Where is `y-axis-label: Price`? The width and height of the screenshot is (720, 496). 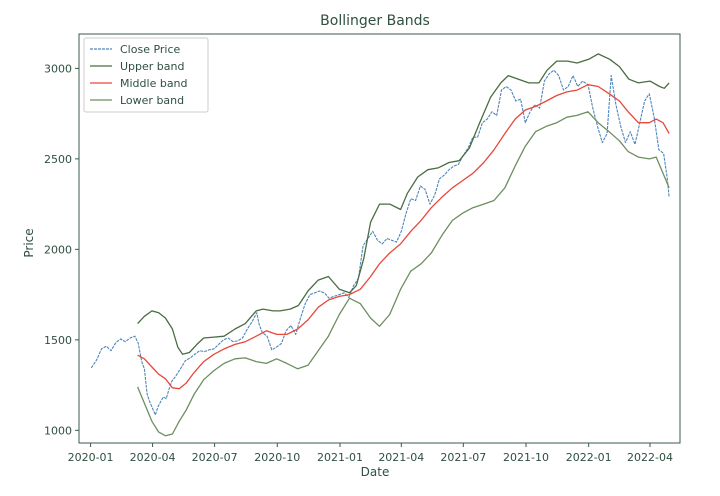
y-axis-label: Price is located at coordinates (29, 242).